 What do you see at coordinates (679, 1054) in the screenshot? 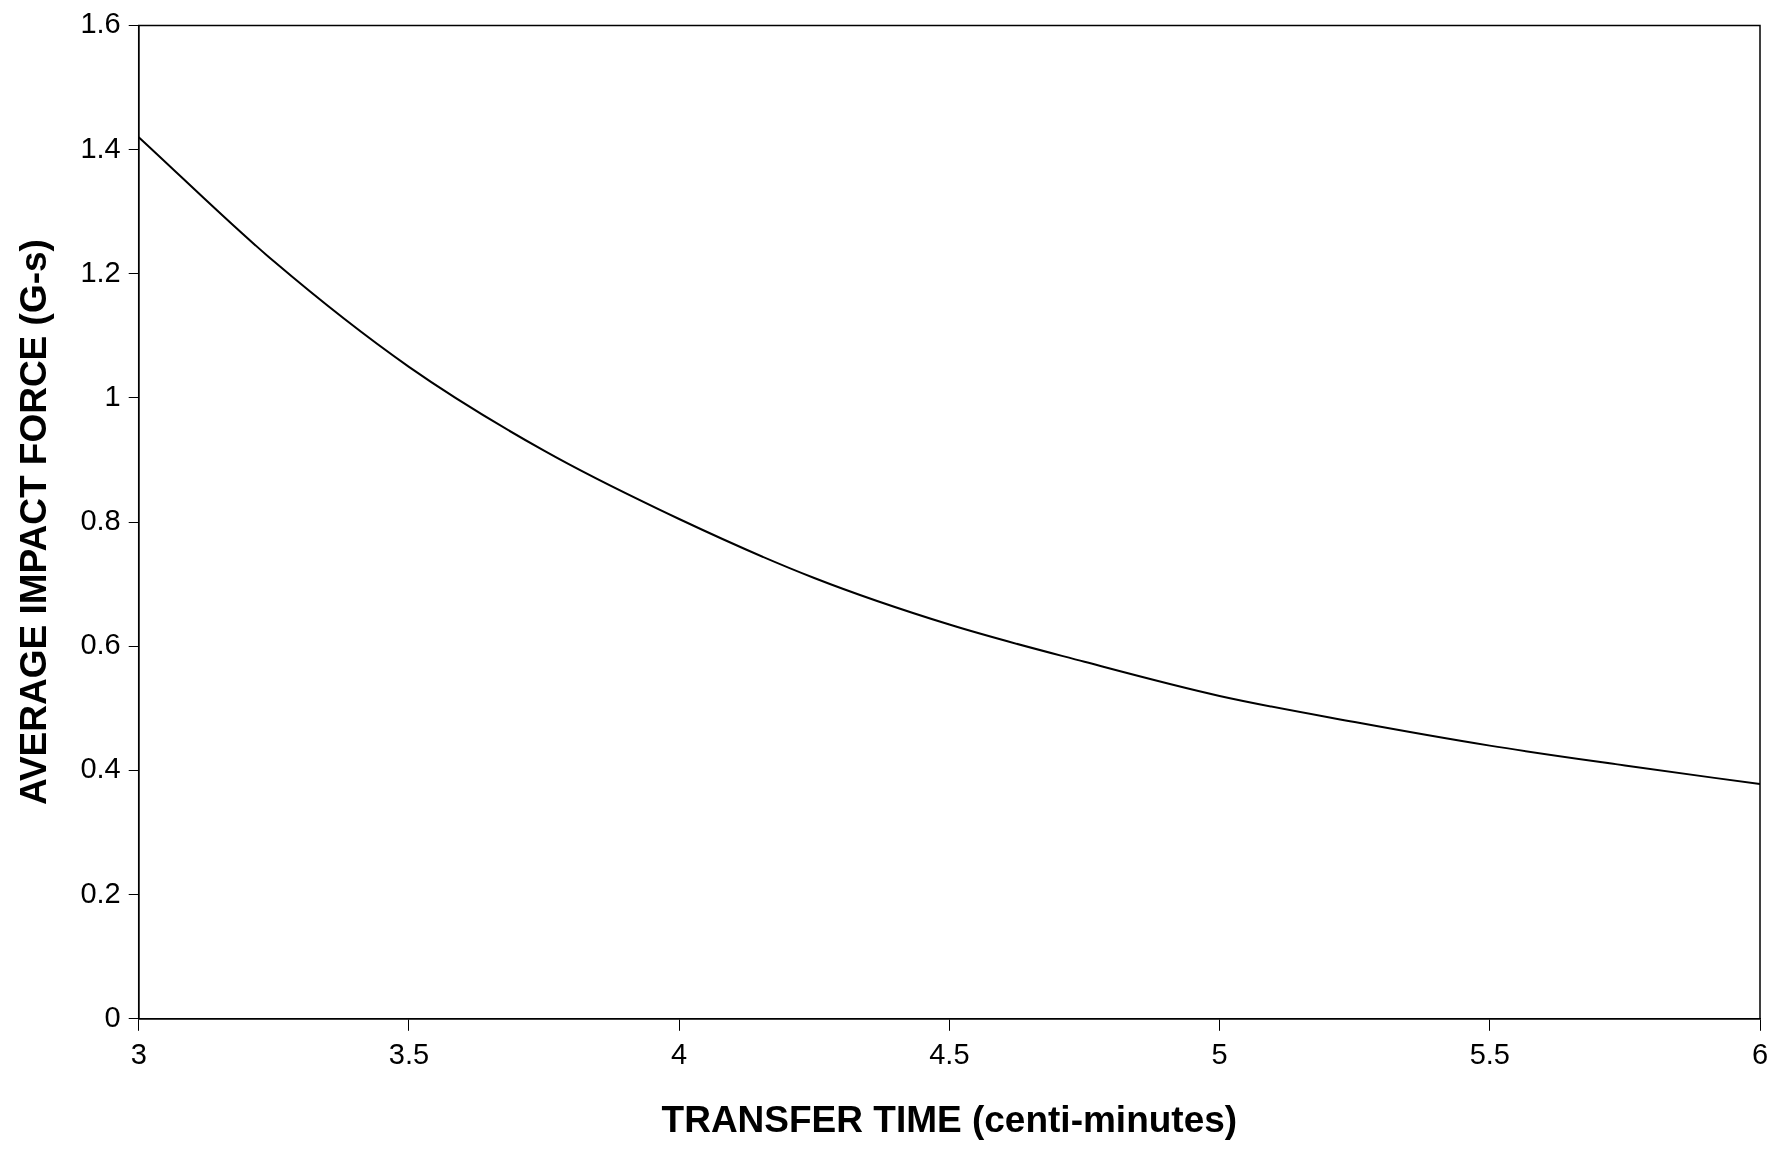
I see `x-tick-label: 4` at bounding box center [679, 1054].